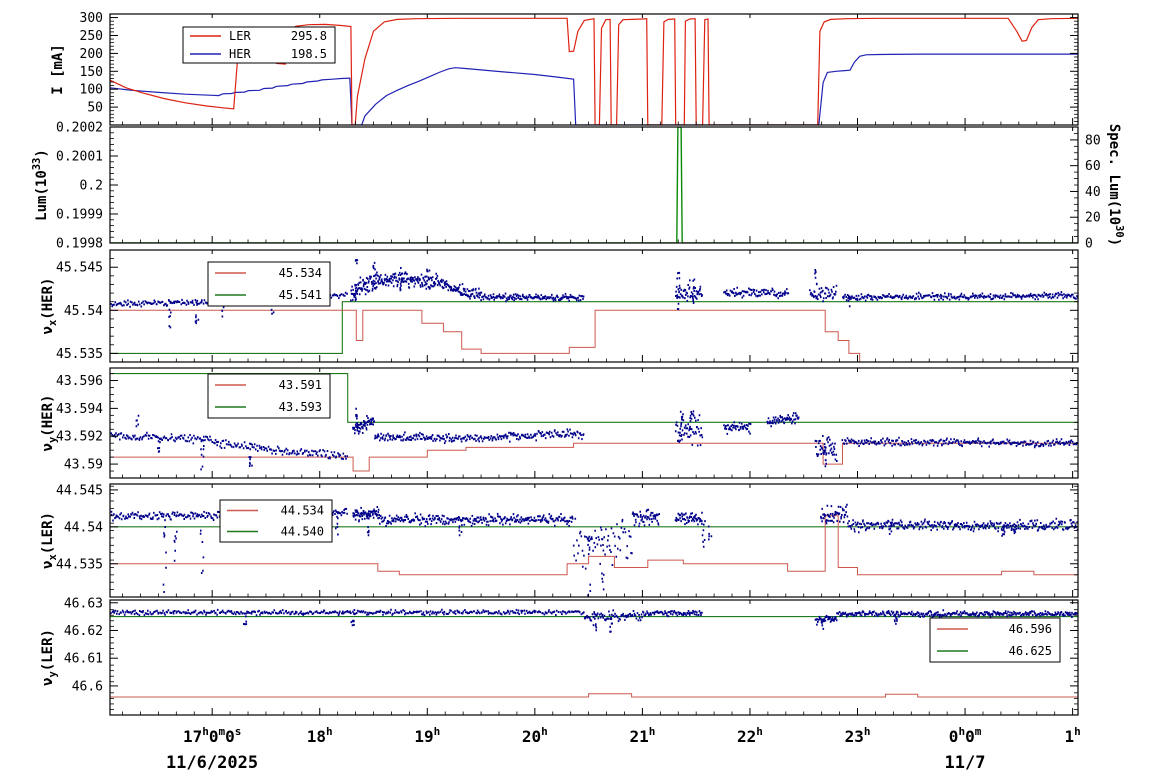 This screenshot has width=1154, height=782. Describe the element at coordinates (302, 532) in the screenshot. I see `svg-text: 44.540` at that location.